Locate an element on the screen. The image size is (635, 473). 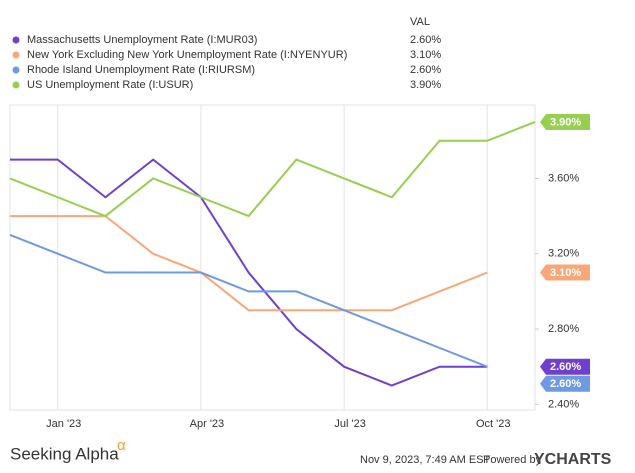
legend-value: 3.10% is located at coordinates (425, 55).